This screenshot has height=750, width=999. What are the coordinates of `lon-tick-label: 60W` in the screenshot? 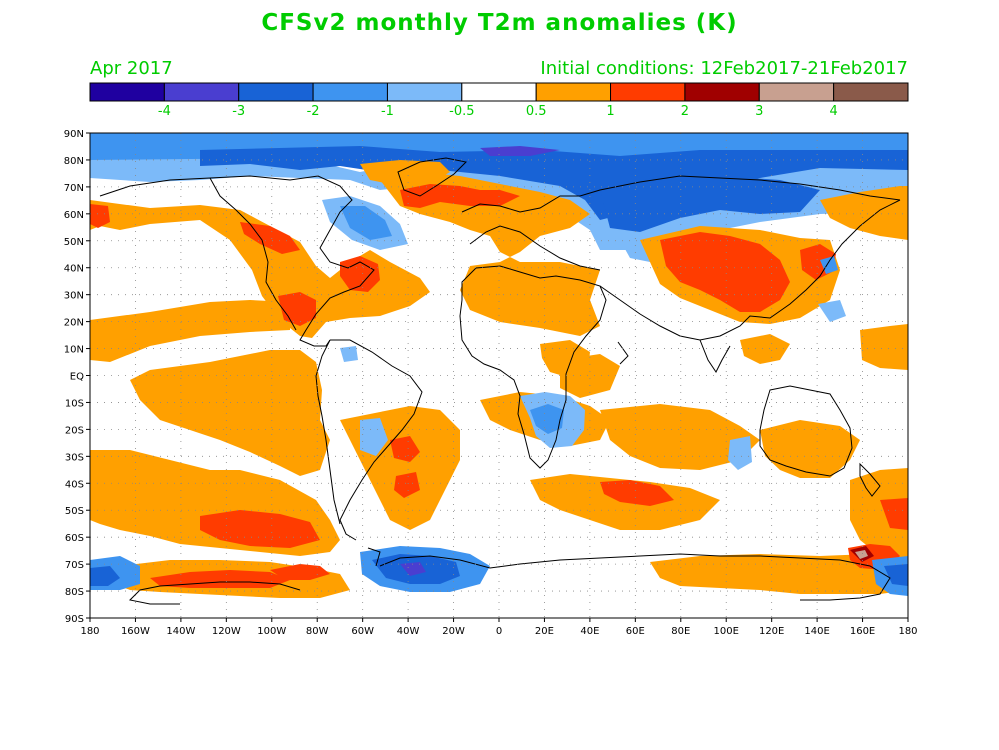 It's located at (362, 631).